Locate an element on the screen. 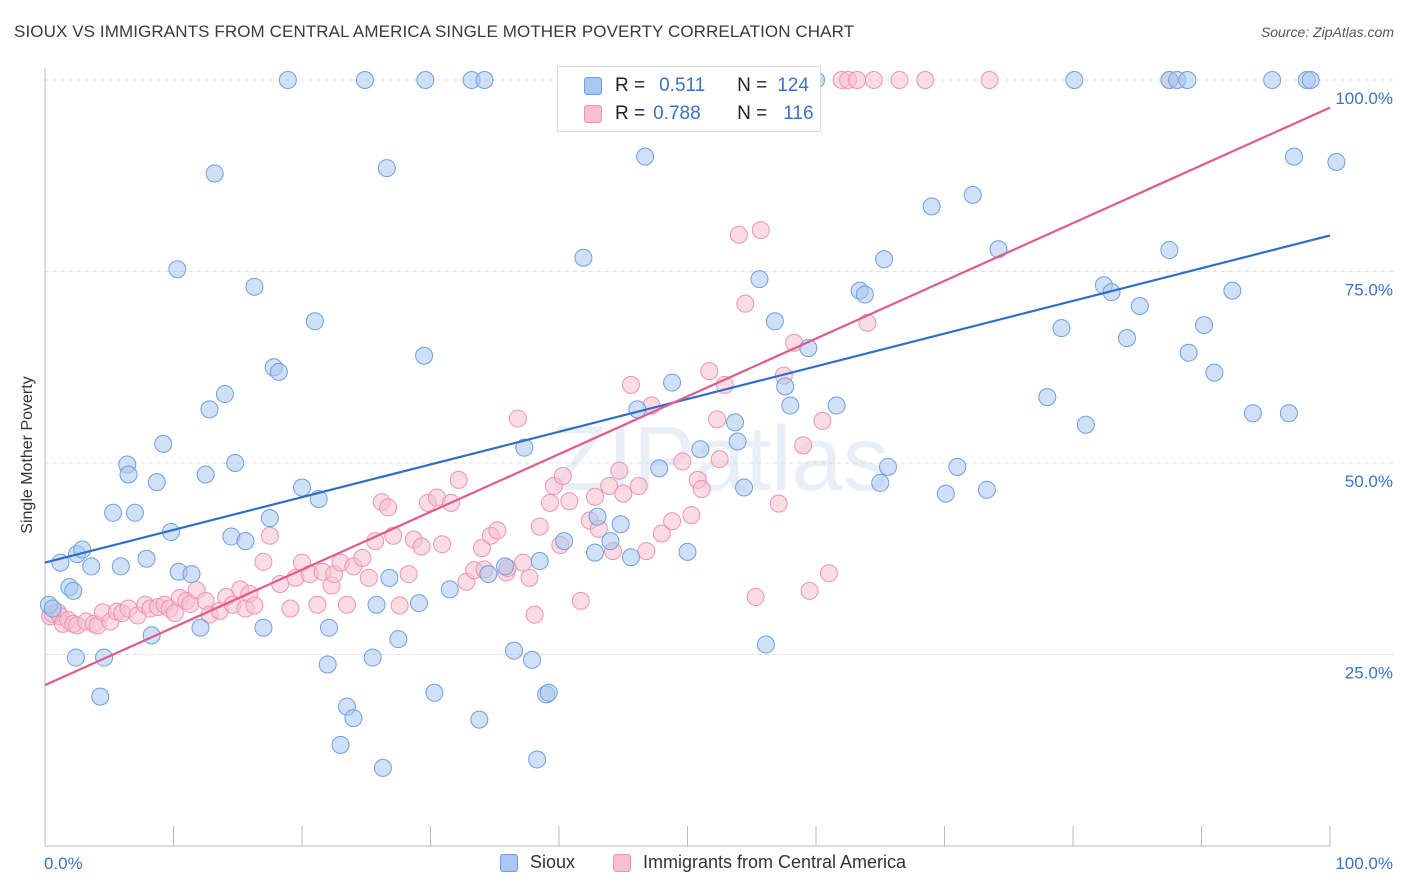  source-label: Source: ZipAtlas.com is located at coordinates (1327, 32).